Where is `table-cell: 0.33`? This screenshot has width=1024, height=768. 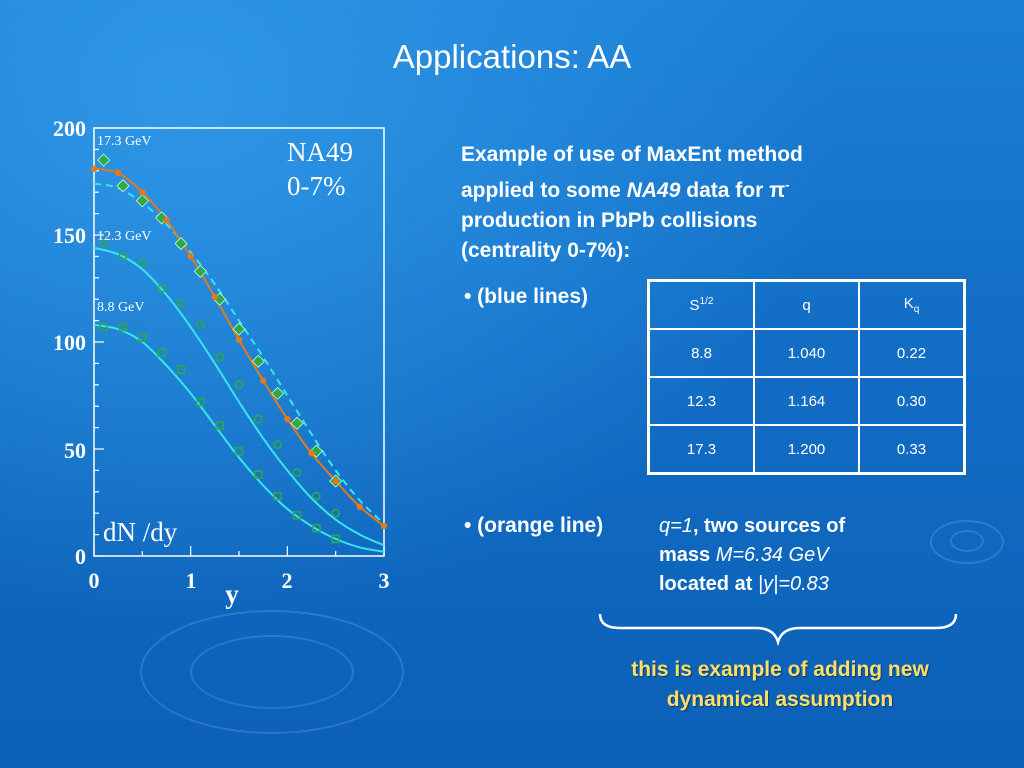 table-cell: 0.33 is located at coordinates (912, 449).